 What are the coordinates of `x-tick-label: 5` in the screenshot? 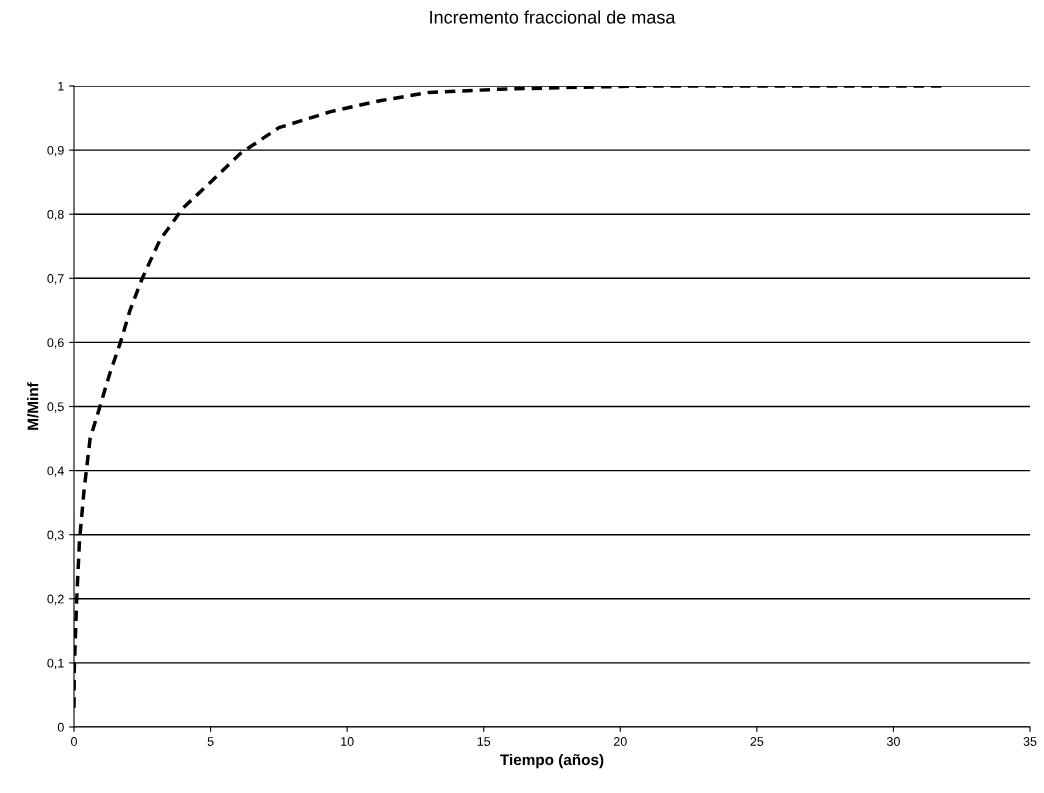 It's located at (210, 741).